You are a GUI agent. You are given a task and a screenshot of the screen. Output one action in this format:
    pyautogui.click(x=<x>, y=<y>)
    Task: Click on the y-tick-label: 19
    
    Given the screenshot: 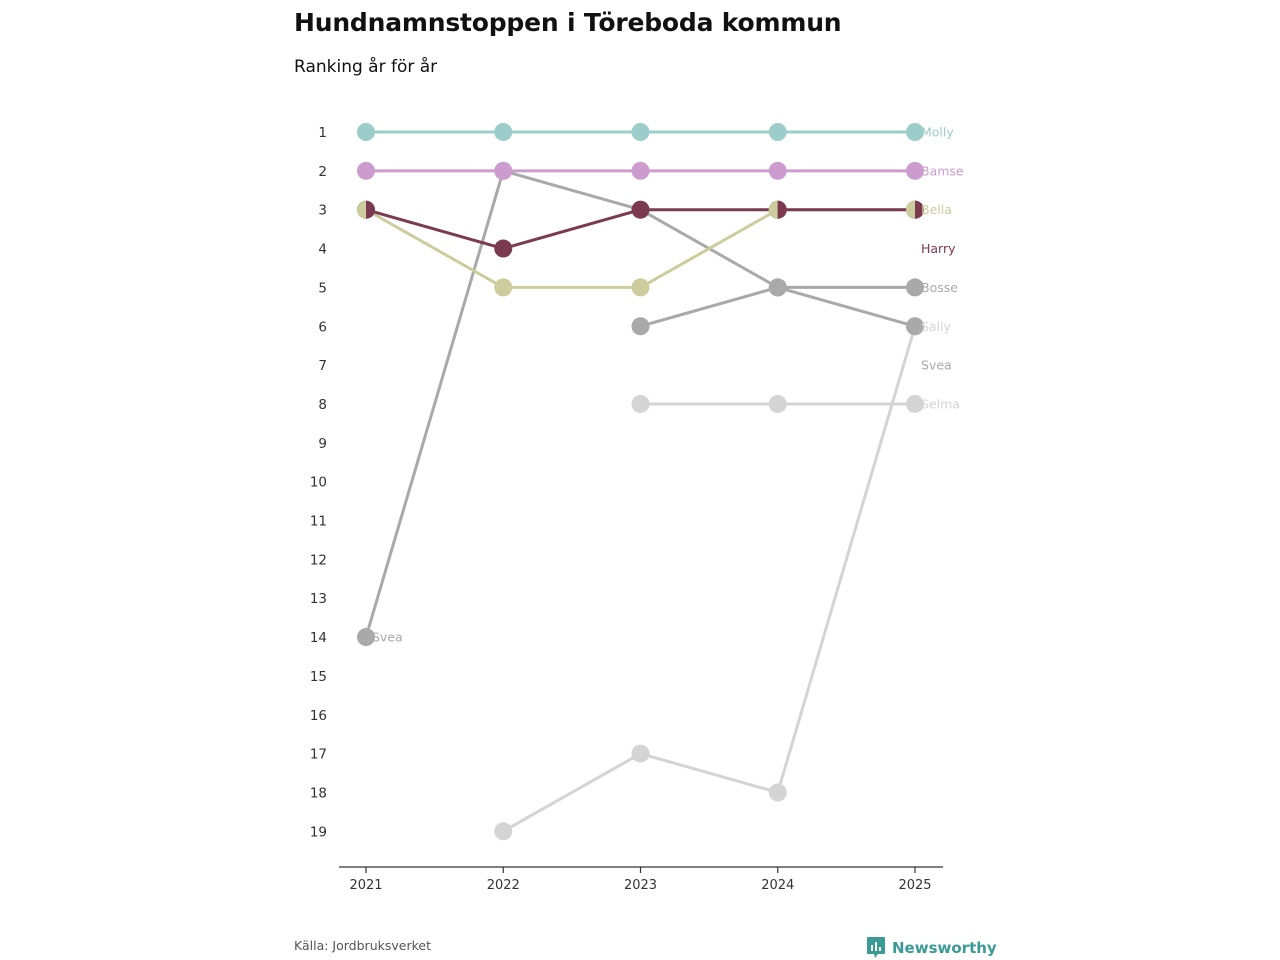 What is the action you would take?
    pyautogui.click(x=318, y=832)
    